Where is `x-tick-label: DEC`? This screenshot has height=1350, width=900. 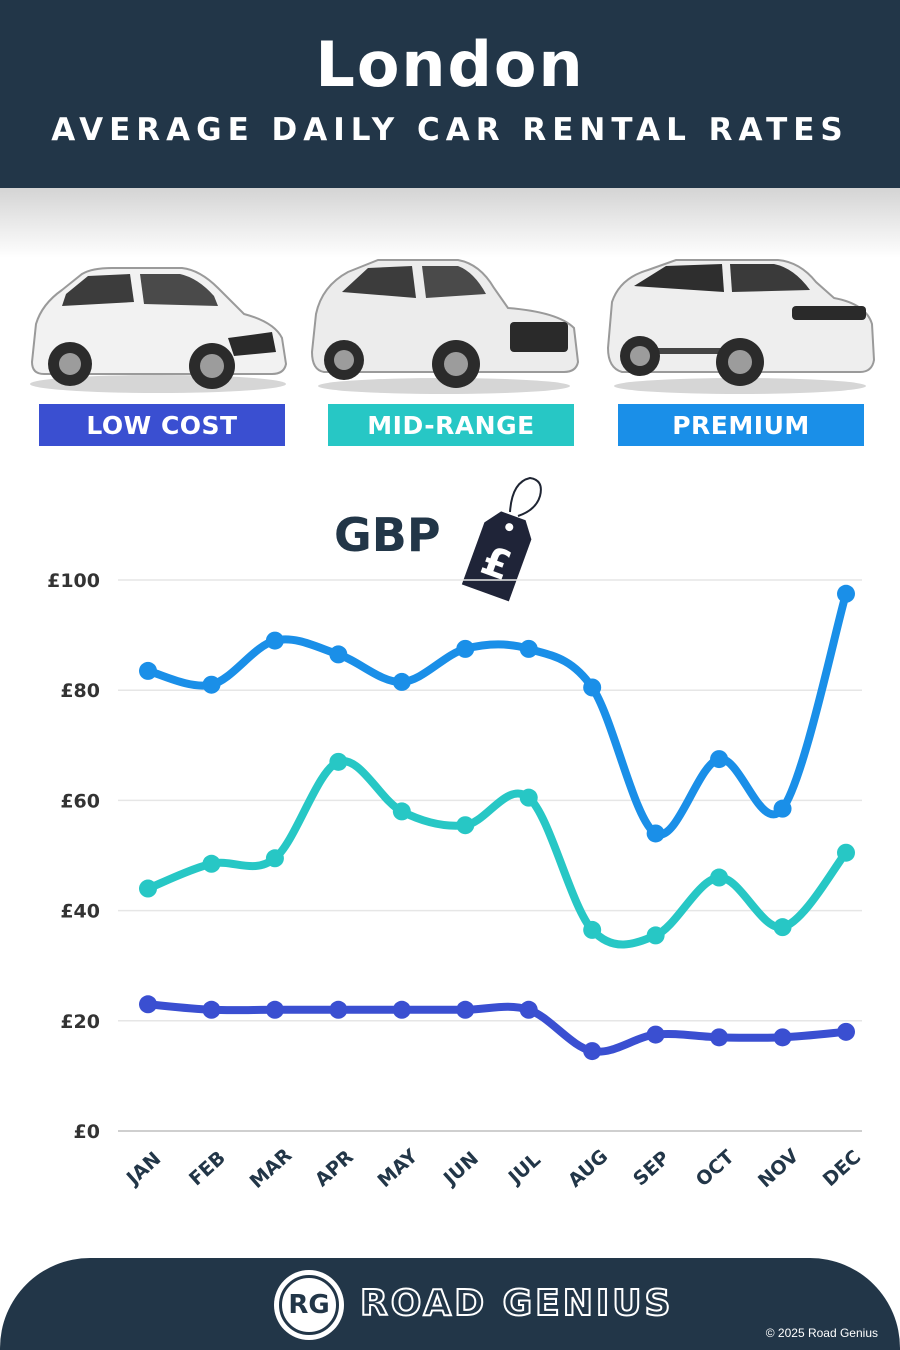 x-tick-label: DEC is located at coordinates (842, 1168).